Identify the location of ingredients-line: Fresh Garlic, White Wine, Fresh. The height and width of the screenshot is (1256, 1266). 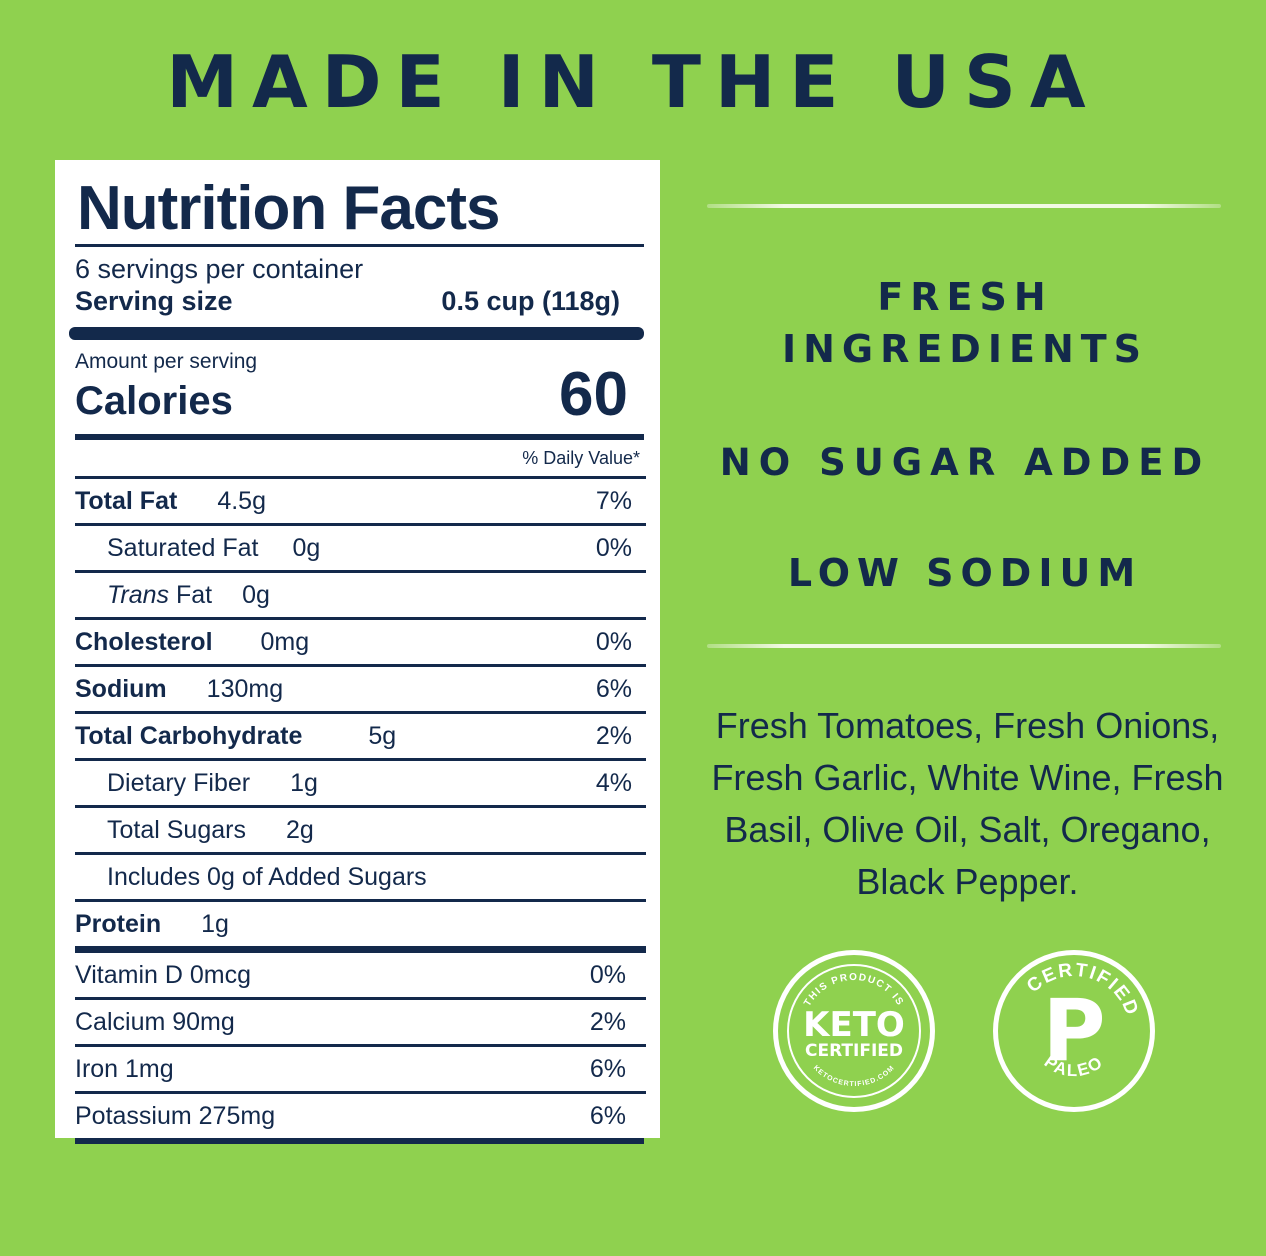
(967, 777).